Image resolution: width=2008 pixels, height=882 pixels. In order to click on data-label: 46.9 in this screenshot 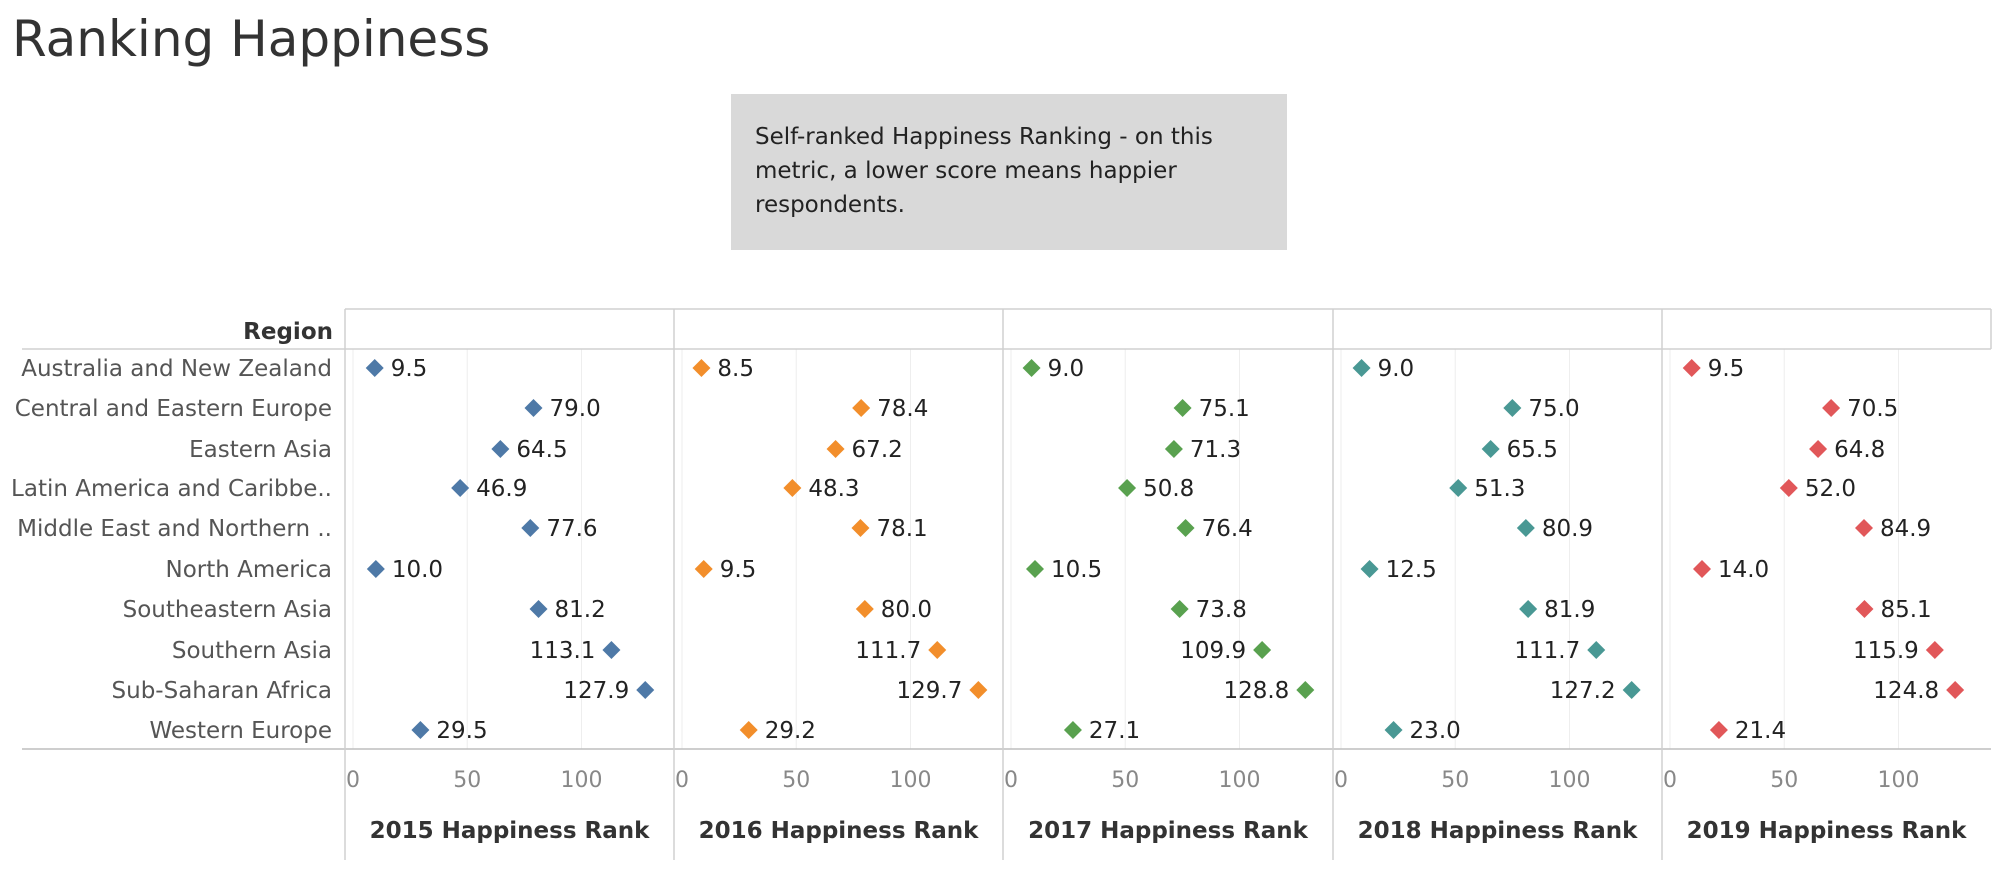, I will do `click(501, 489)`.